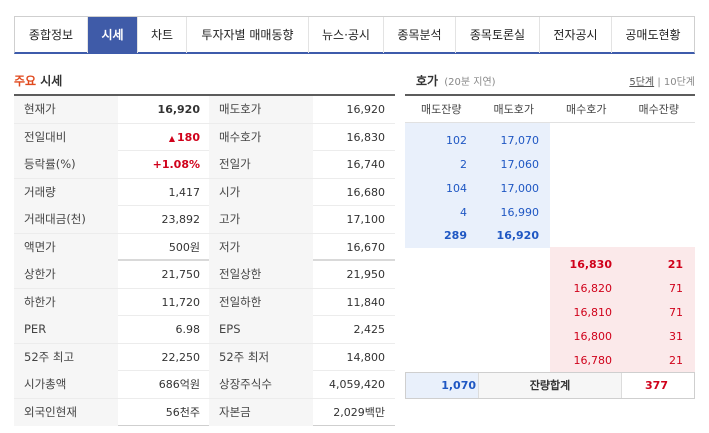 This screenshot has height=433, width=709. I want to click on table-row: 상한가 21,750 전일상한 21,950, so click(204, 275).